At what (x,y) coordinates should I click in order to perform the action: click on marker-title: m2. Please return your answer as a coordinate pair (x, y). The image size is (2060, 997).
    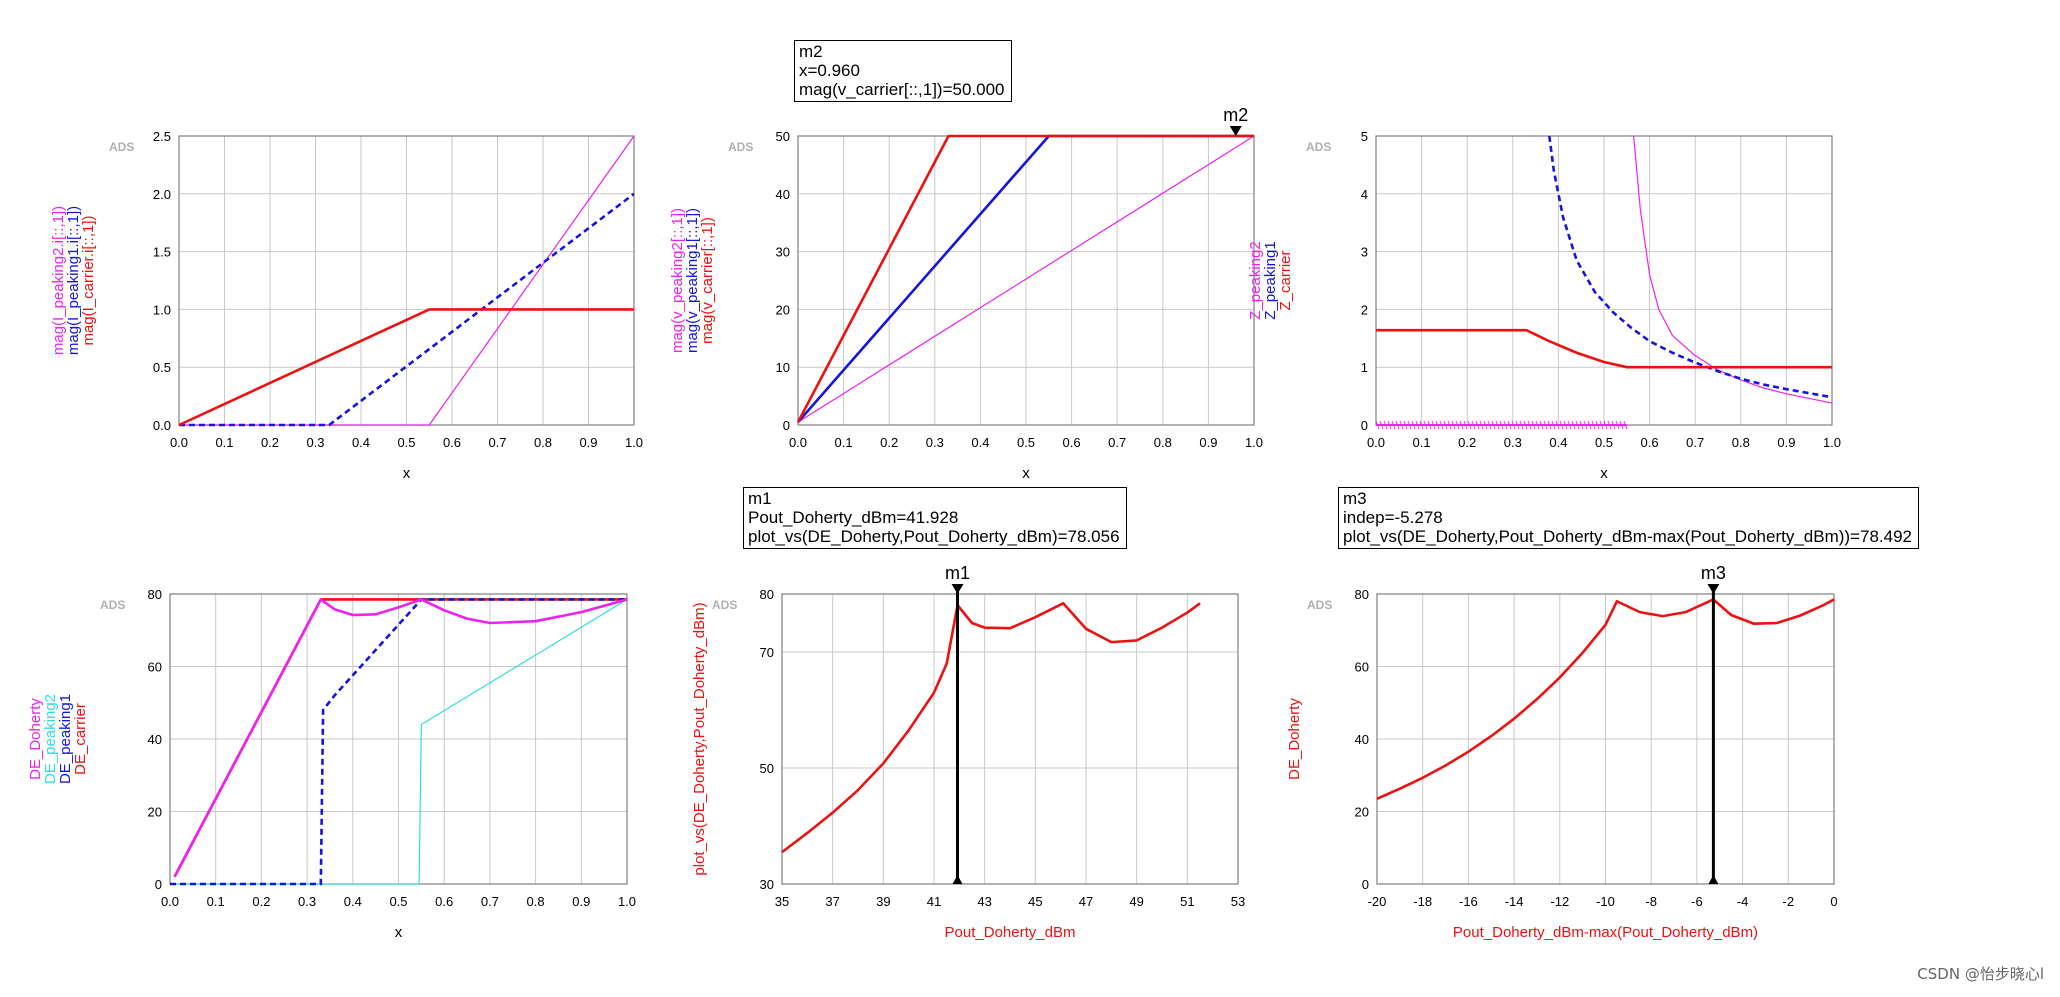
    Looking at the image, I should click on (811, 51).